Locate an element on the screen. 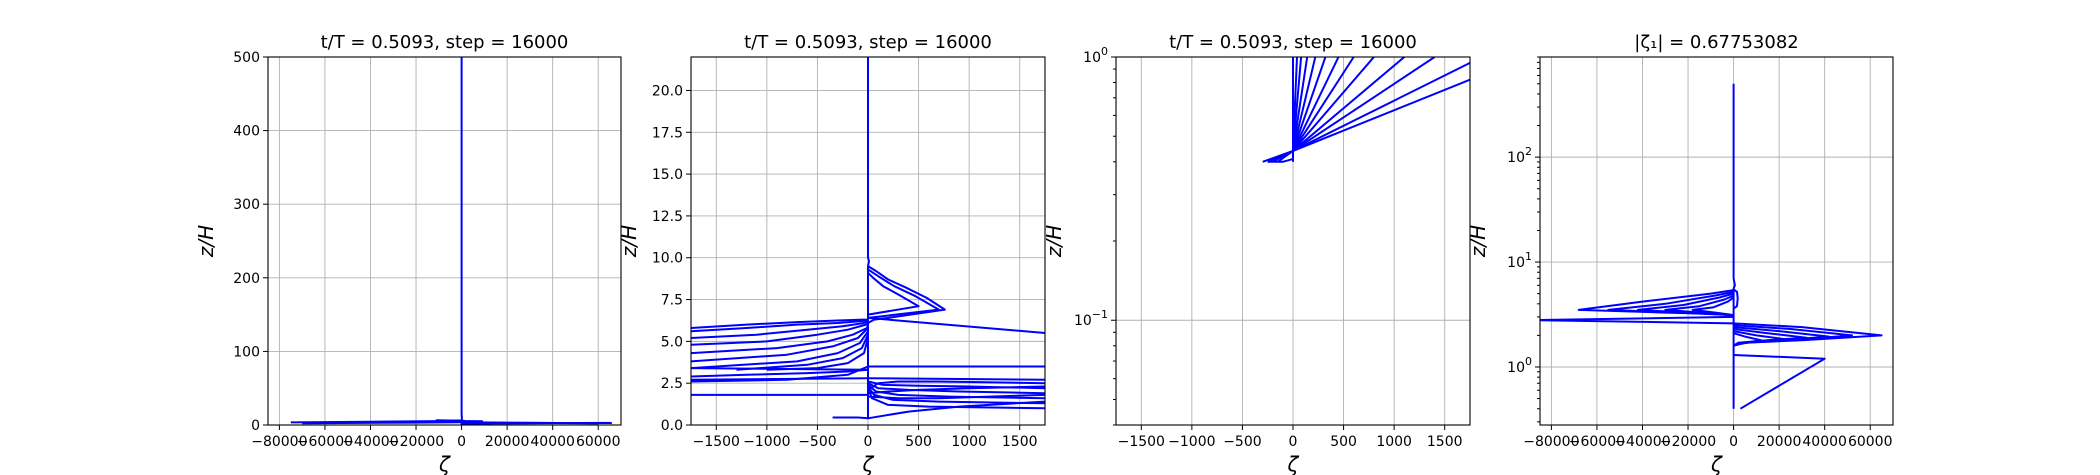  x-tick-label: 500 is located at coordinates (918, 442).